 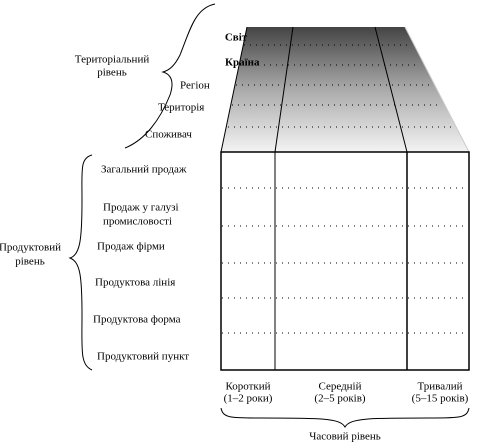 I want to click on item-label: Регіон, so click(x=195, y=86).